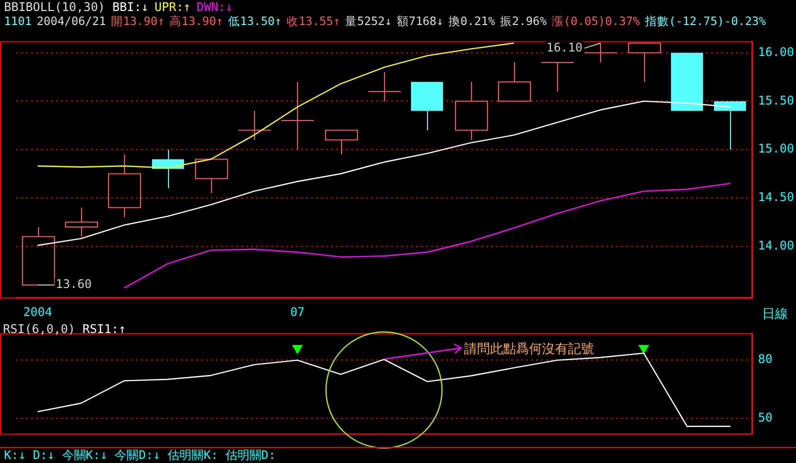 The image size is (796, 463). Describe the element at coordinates (765, 417) in the screenshot. I see `y-tick-label: 50` at that location.